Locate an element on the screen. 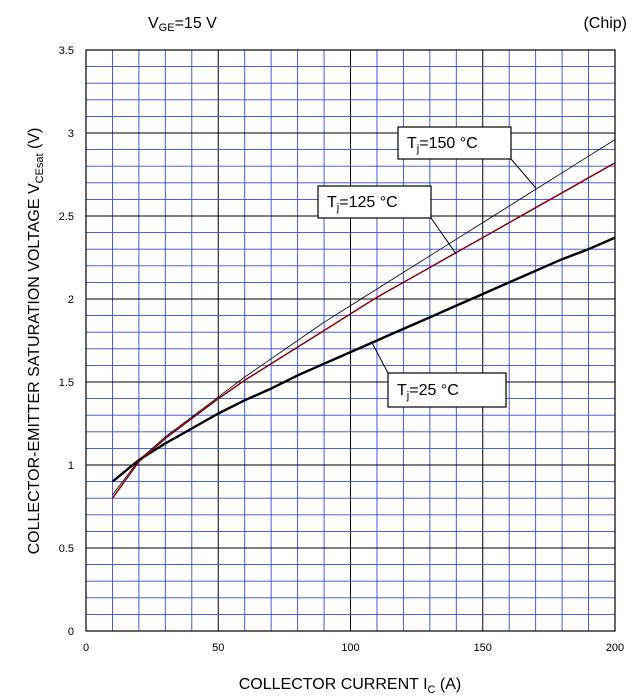 The width and height of the screenshot is (643, 697). x-tick-label: 100 is located at coordinates (350, 648).